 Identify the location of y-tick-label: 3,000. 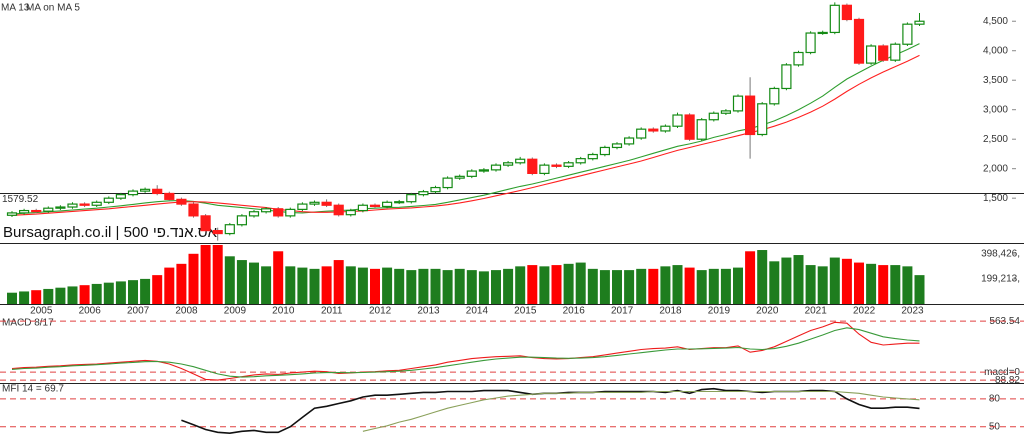
(995, 109).